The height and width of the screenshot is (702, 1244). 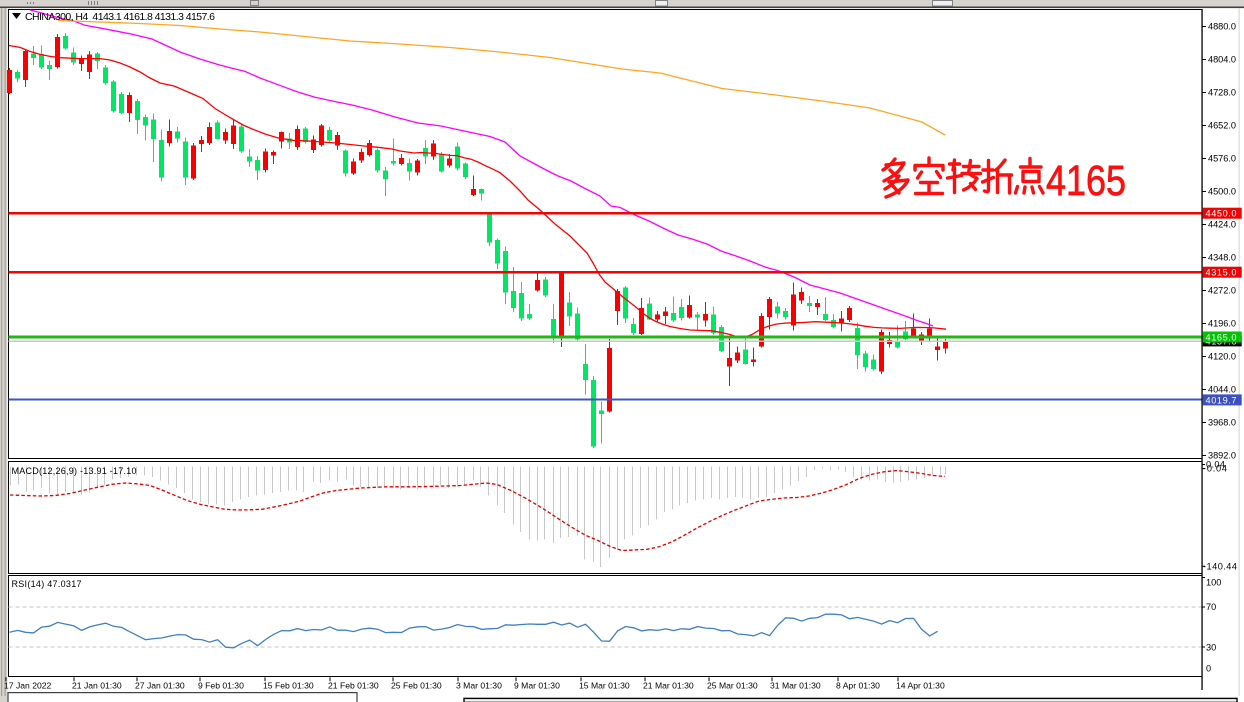 I want to click on svg-text: 8 Apr 01:30, so click(x=858, y=686).